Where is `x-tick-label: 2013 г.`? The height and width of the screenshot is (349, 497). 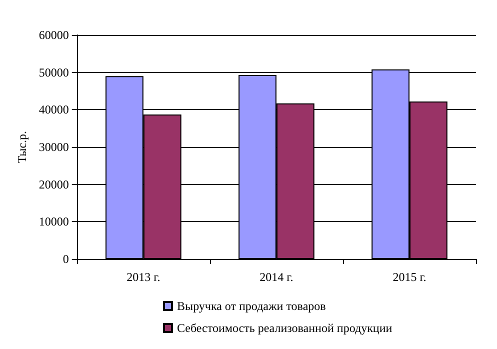 x-tick-label: 2013 г. is located at coordinates (143, 277).